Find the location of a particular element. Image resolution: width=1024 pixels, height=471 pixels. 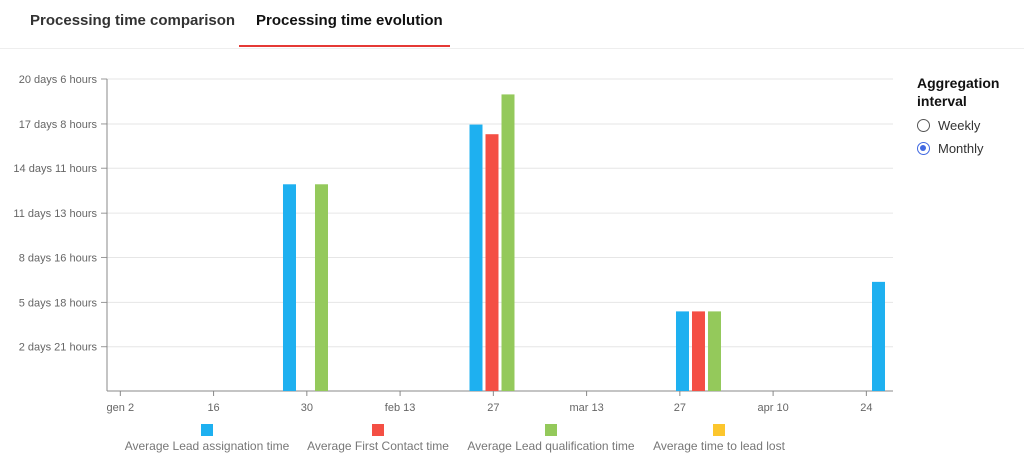

y-tick-label: 8 days 16 hours is located at coordinates (58, 258).